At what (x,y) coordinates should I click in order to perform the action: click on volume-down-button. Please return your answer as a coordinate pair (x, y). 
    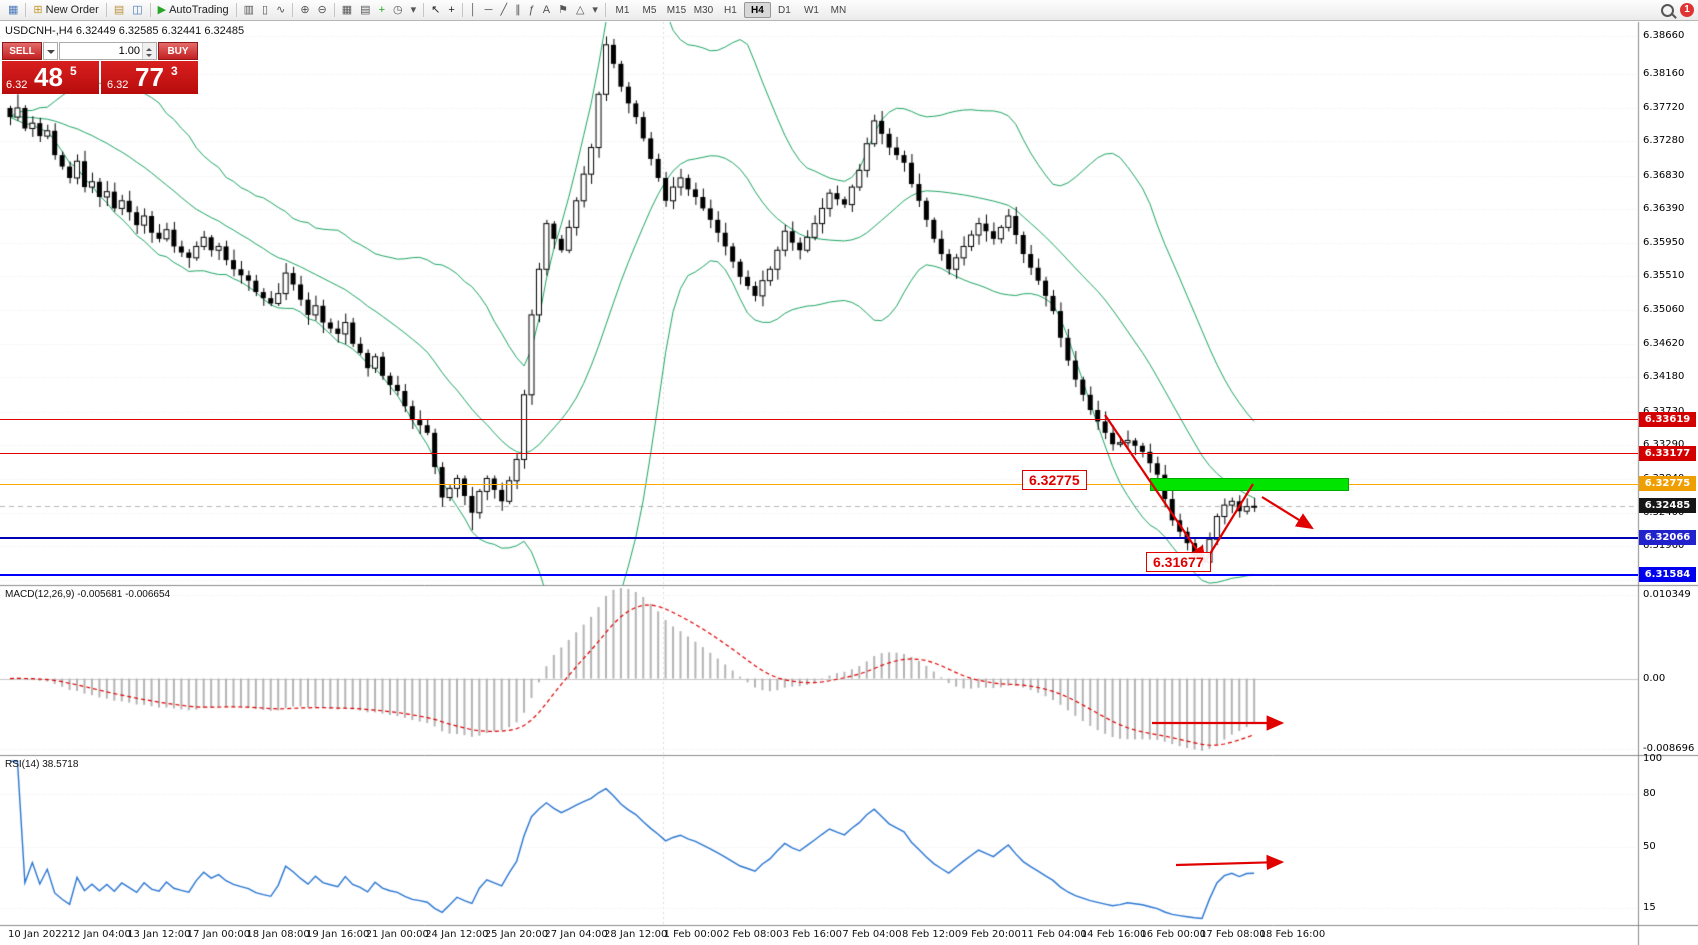
    Looking at the image, I should click on (149, 55).